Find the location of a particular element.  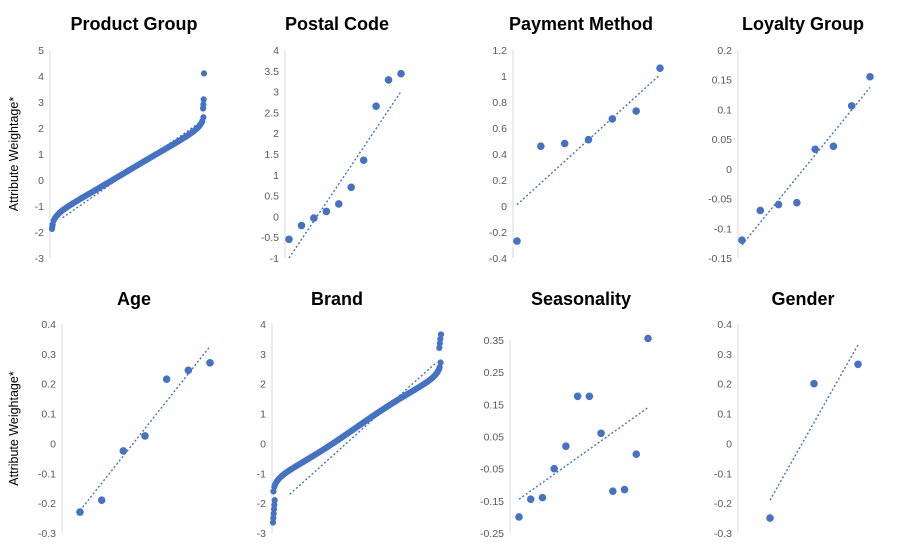

y-tick-label: 2.5 is located at coordinates (271, 113).